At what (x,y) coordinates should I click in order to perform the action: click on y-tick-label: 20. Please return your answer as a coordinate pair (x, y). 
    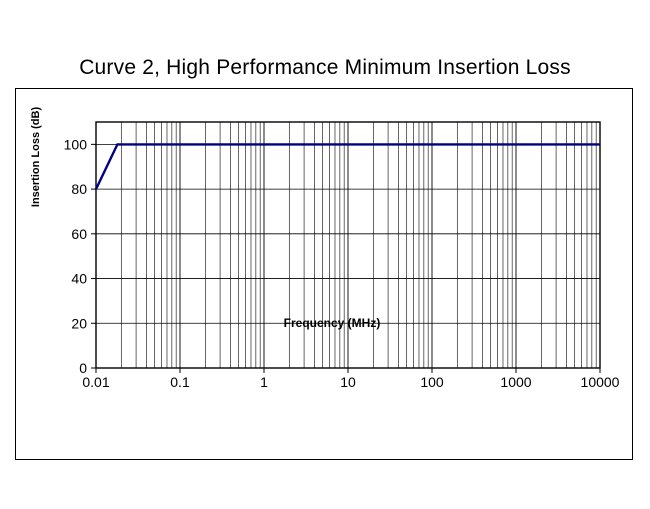
    Looking at the image, I should click on (79, 323).